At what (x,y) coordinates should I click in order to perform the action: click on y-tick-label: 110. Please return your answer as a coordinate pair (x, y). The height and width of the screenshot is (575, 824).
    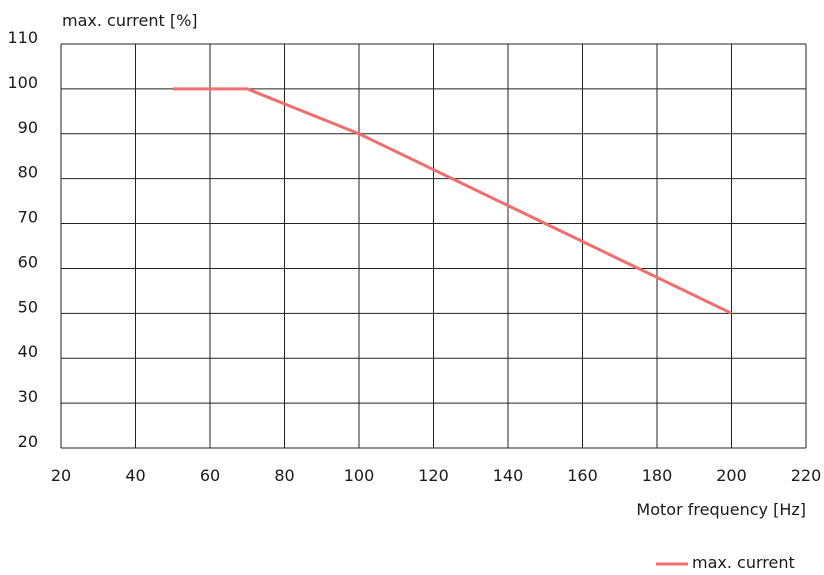
    Looking at the image, I should click on (22, 37).